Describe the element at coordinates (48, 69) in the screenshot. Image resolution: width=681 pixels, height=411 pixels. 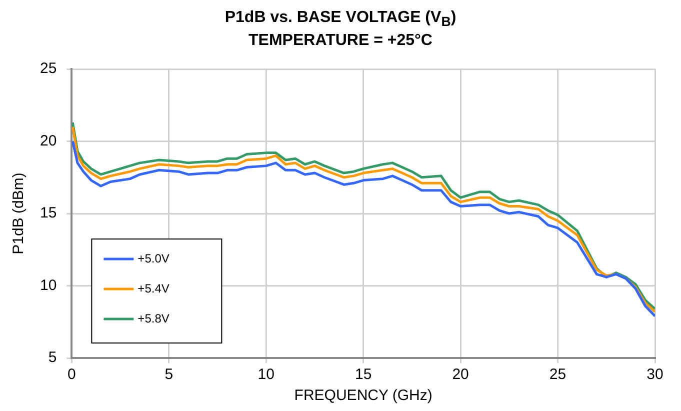
I see `y-tick-label: 25` at that location.